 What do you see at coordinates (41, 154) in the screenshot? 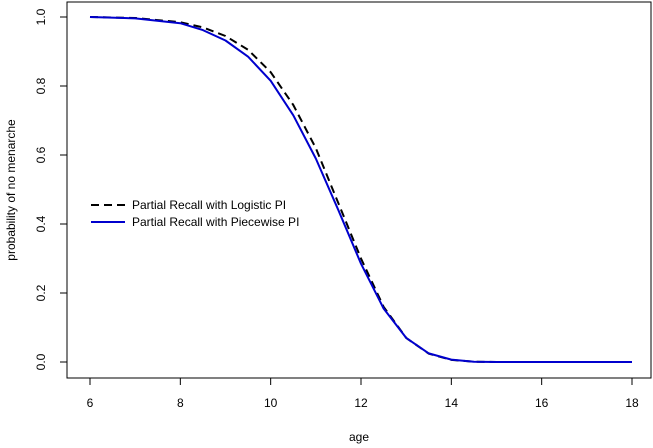
I see `y-tick-label: 0.6` at bounding box center [41, 154].